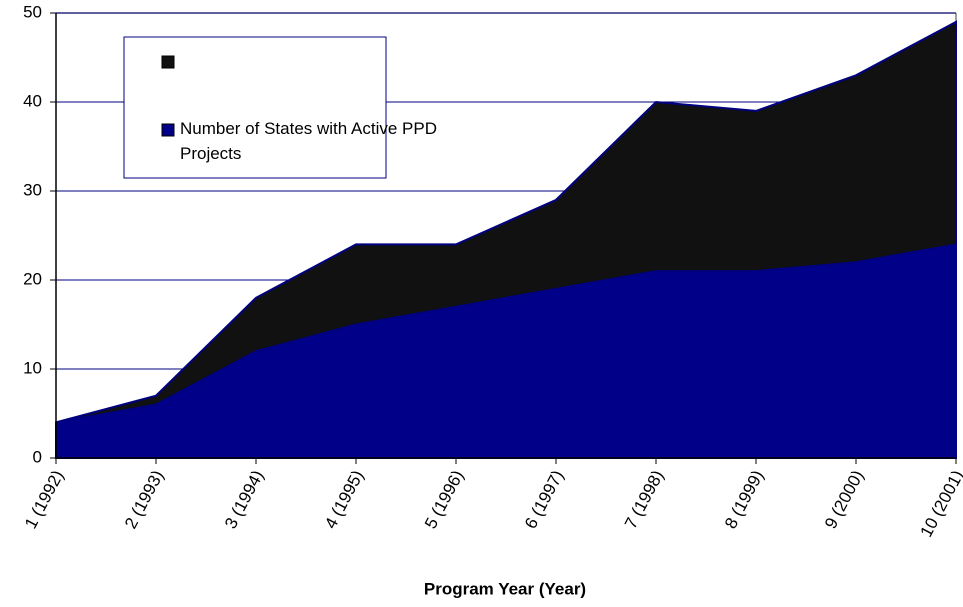 The width and height of the screenshot is (963, 607). Describe the element at coordinates (32, 278) in the screenshot. I see `y-tick-label: 20` at that location.